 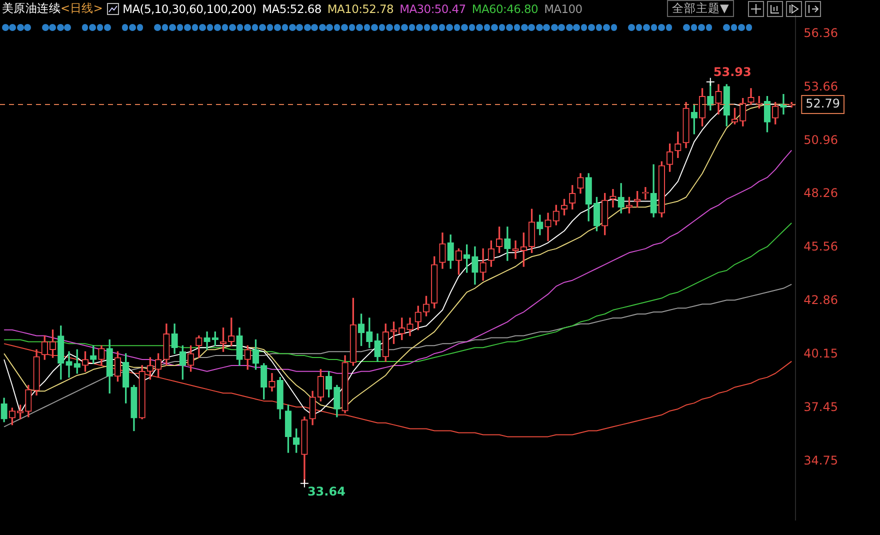 I want to click on y-tick-label: 45.56, so click(x=821, y=247).